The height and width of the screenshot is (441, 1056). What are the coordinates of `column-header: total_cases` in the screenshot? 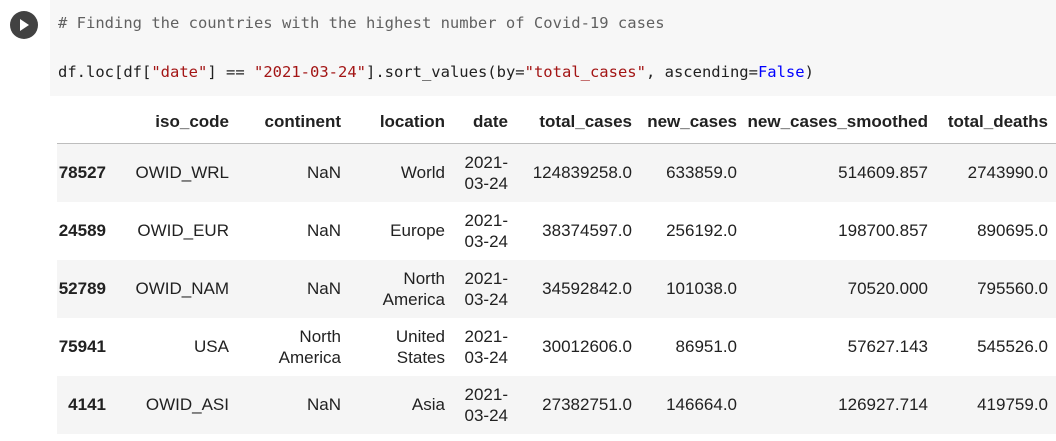 It's located at (578, 122).